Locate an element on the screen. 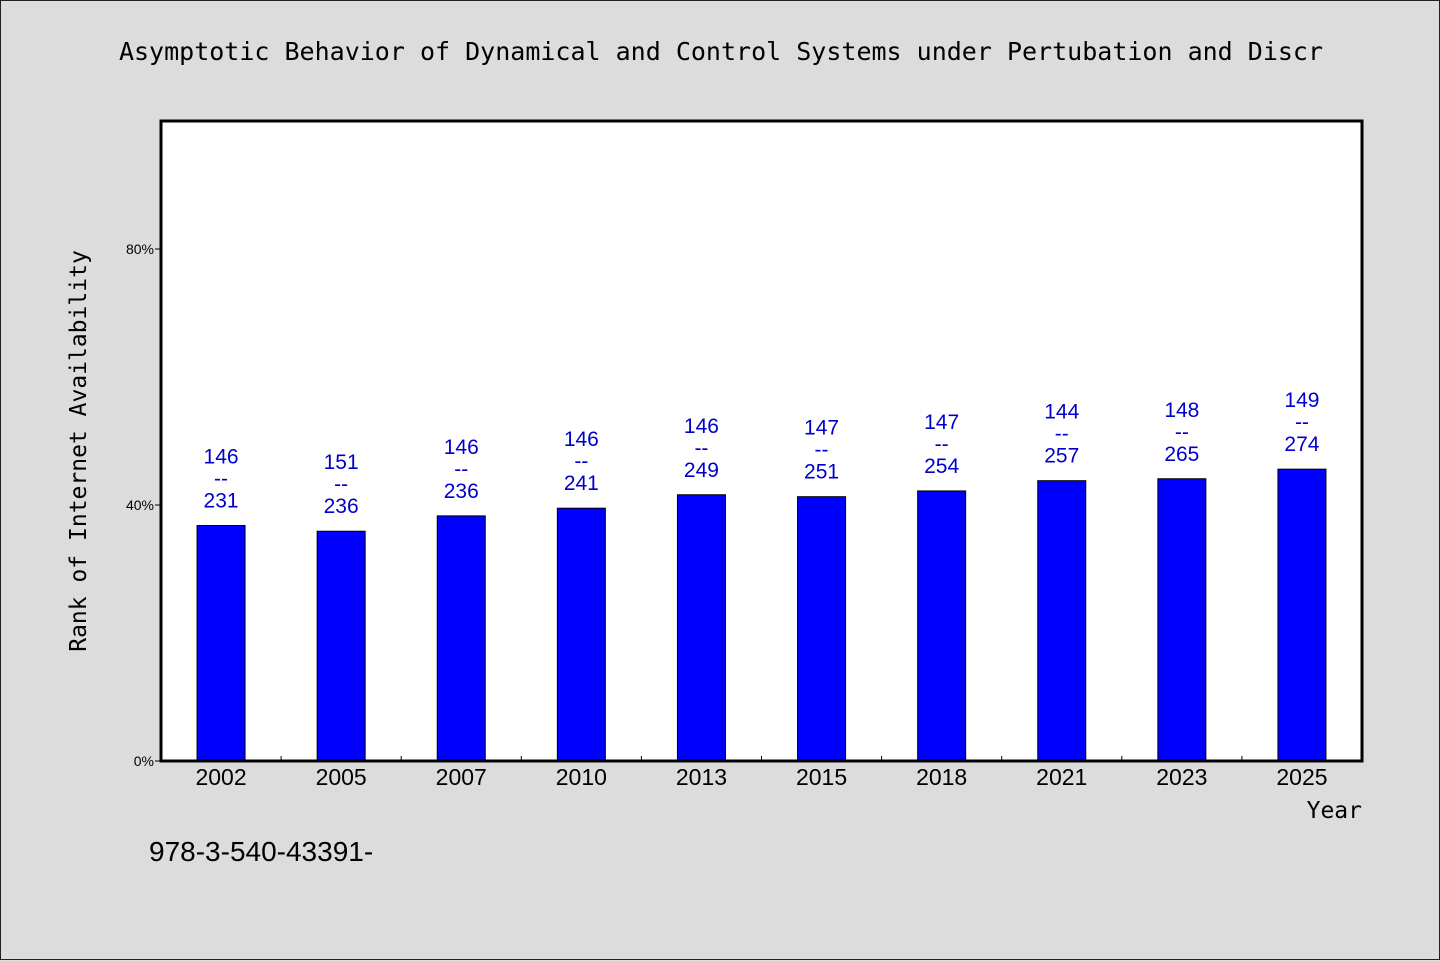  x-tick-label: 2015 is located at coordinates (821, 777).